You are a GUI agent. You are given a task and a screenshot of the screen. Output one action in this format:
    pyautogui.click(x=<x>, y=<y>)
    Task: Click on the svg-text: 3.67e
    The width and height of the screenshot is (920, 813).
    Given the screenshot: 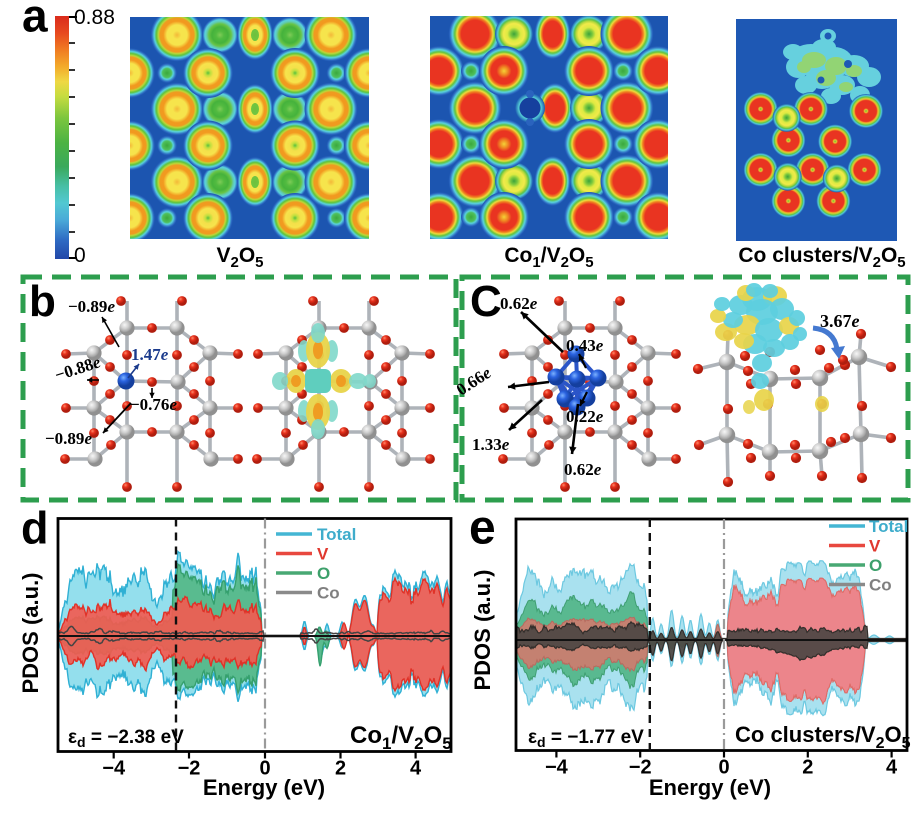 What is the action you would take?
    pyautogui.click(x=840, y=321)
    